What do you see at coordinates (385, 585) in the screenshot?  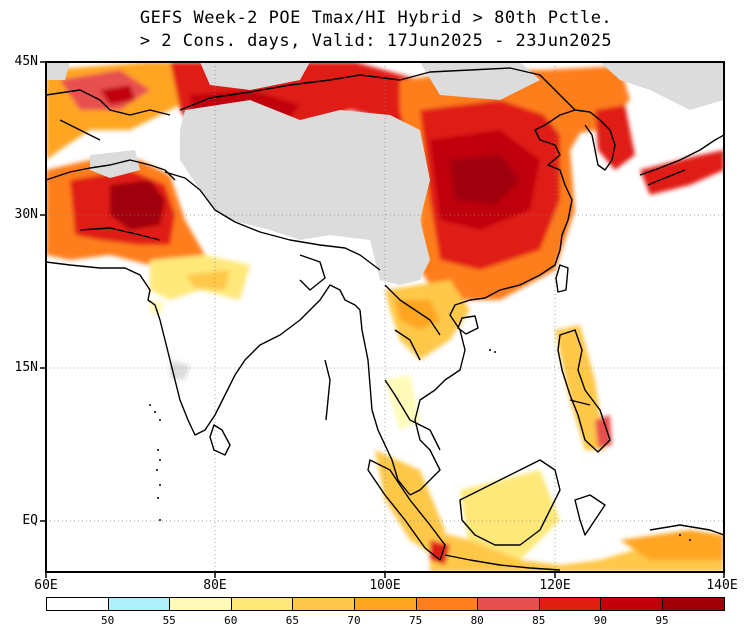 I see `x-label-100e: 100E` at bounding box center [385, 585].